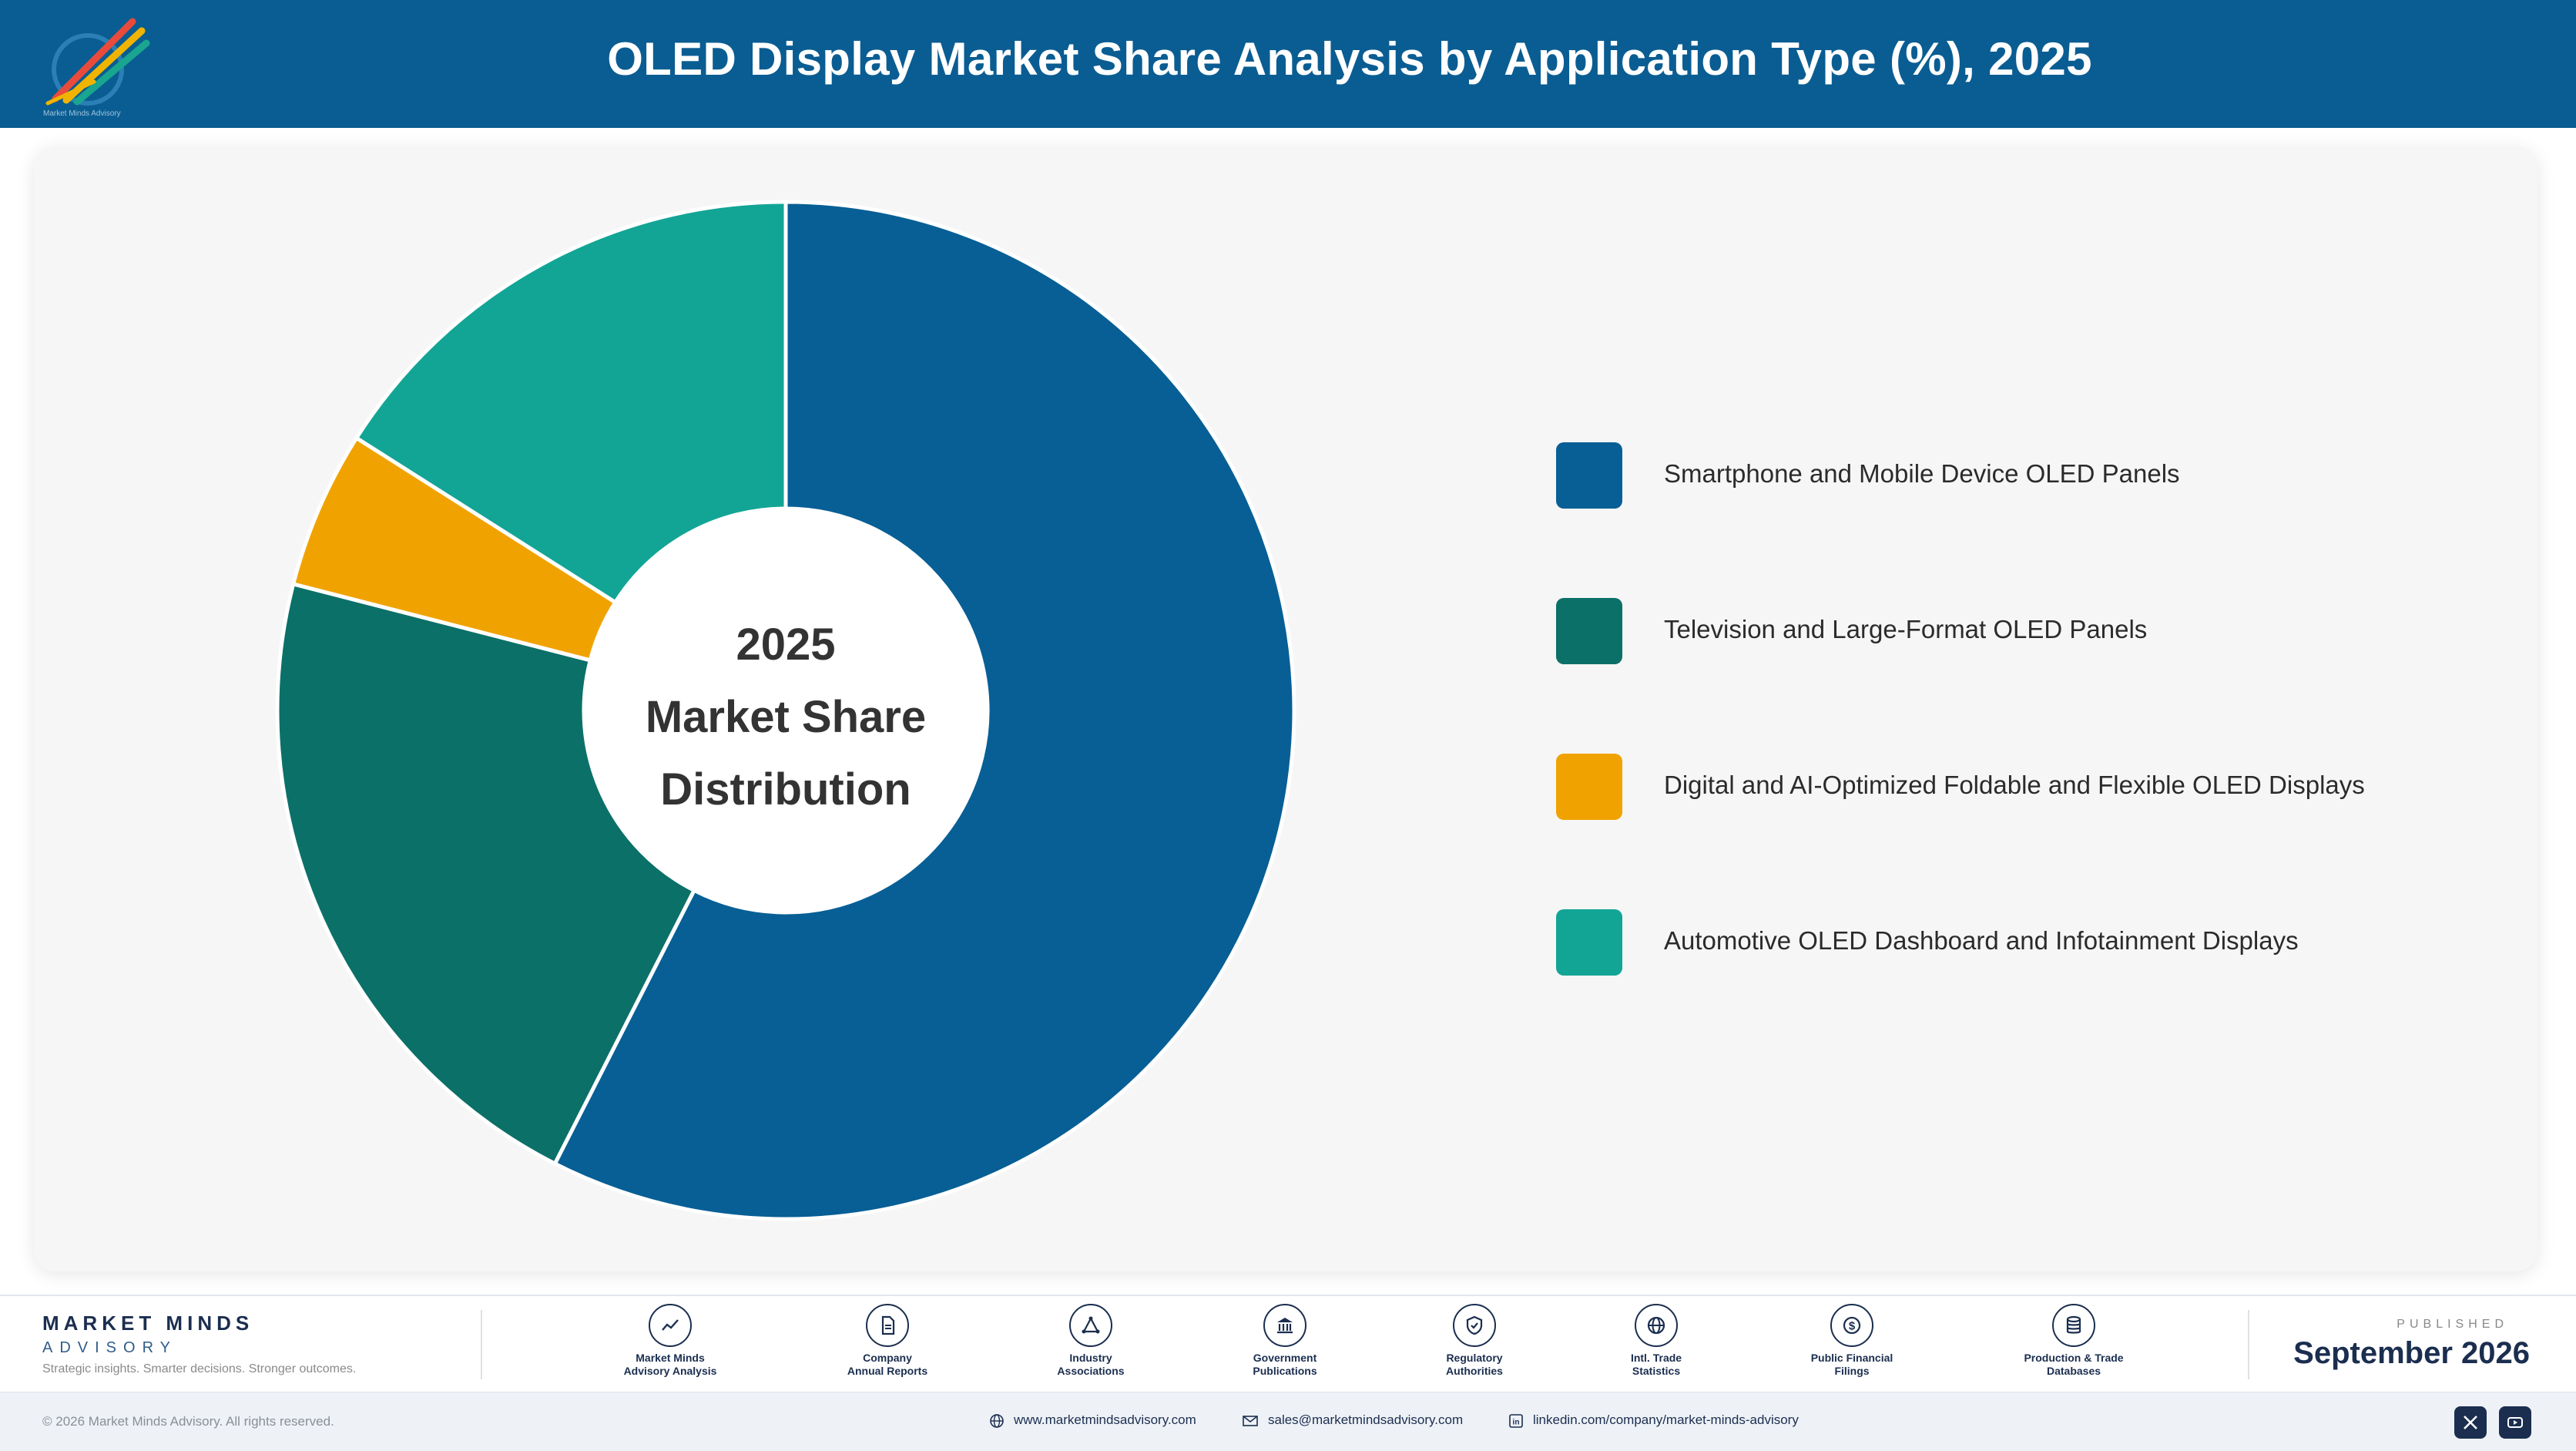  What do you see at coordinates (670, 1325) in the screenshot?
I see `trend-line-icon` at bounding box center [670, 1325].